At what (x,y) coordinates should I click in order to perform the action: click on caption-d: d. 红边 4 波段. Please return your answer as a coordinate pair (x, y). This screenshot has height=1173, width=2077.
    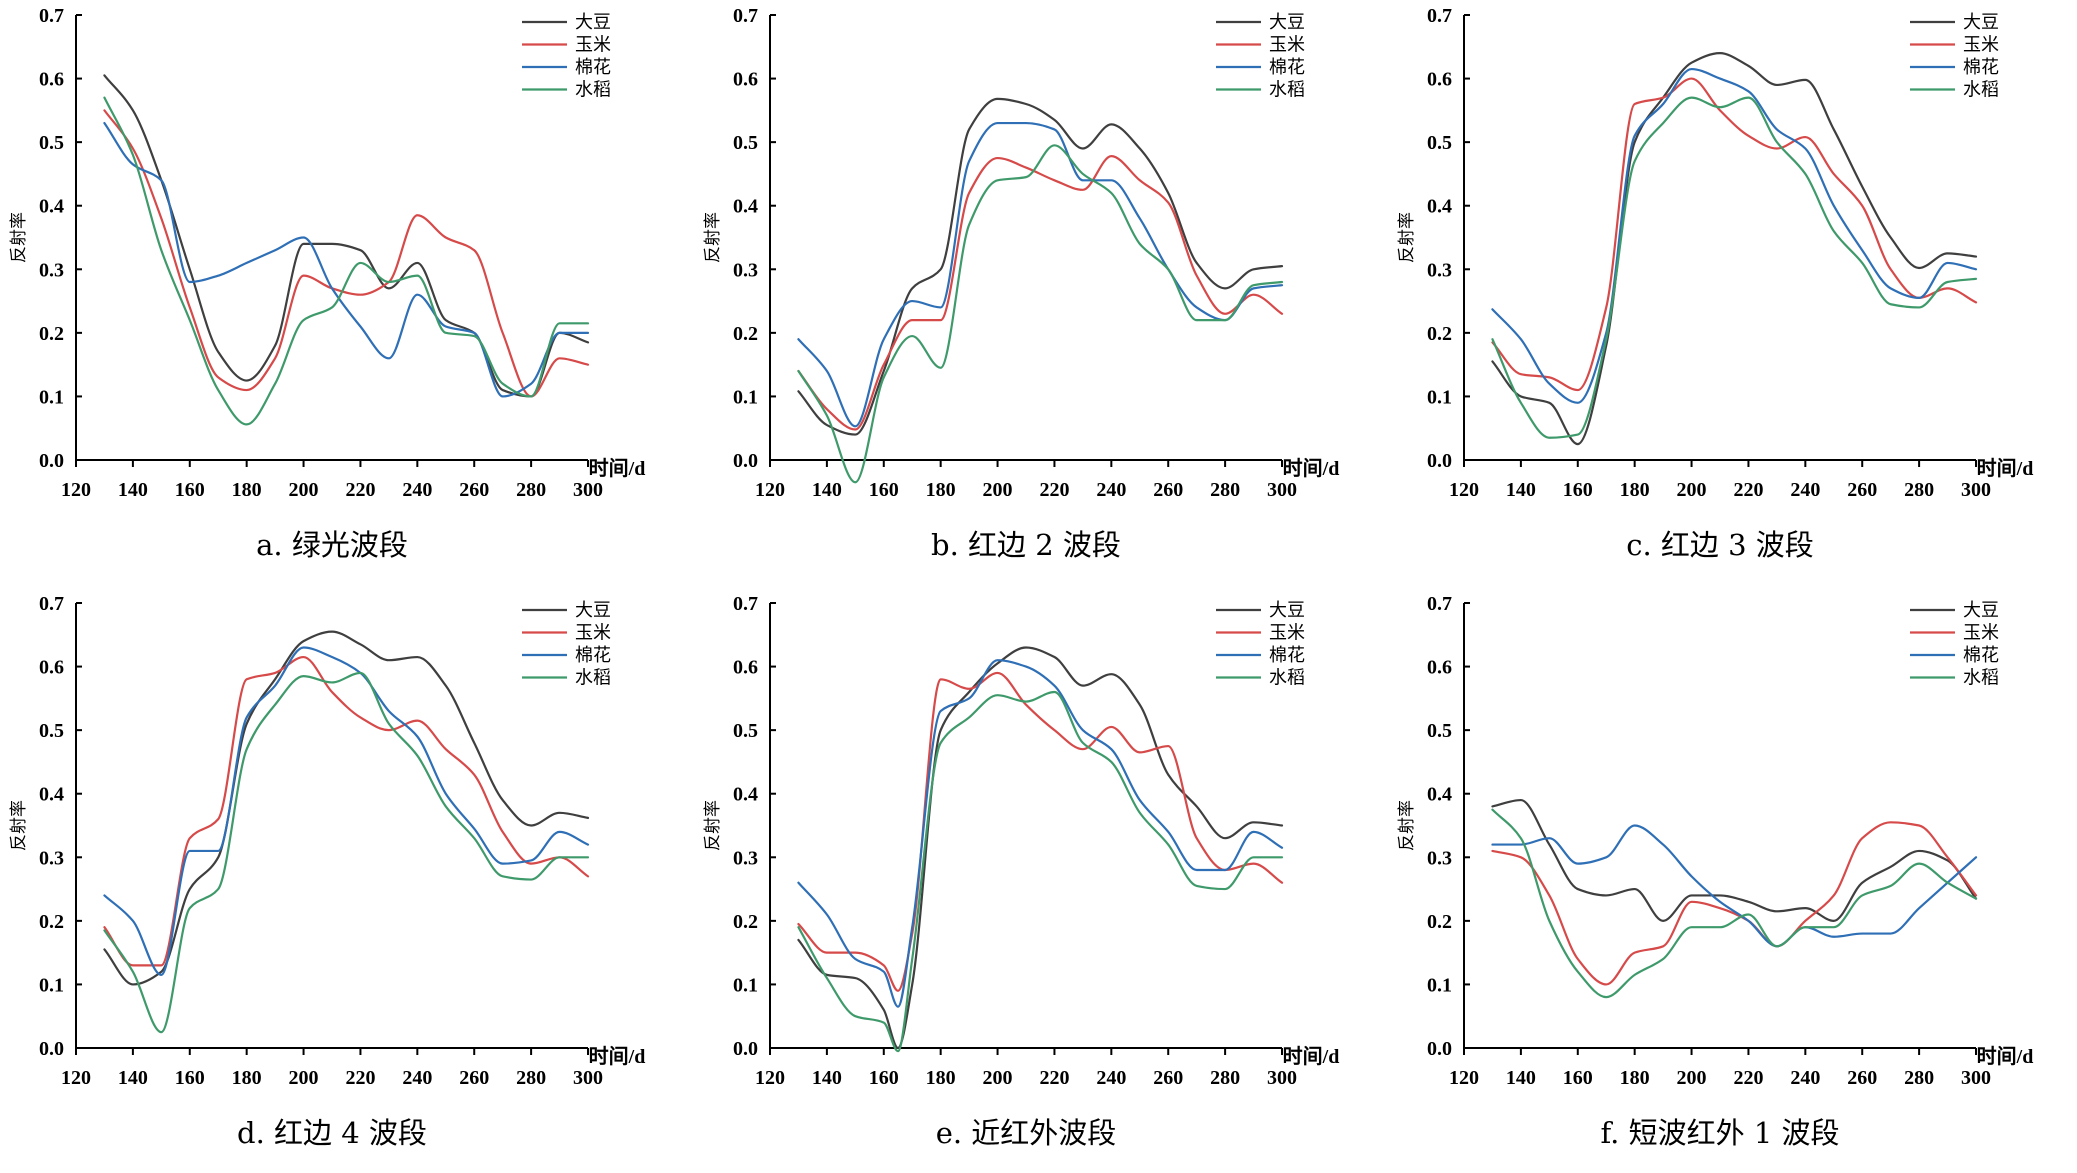
    Looking at the image, I should click on (332, 1133).